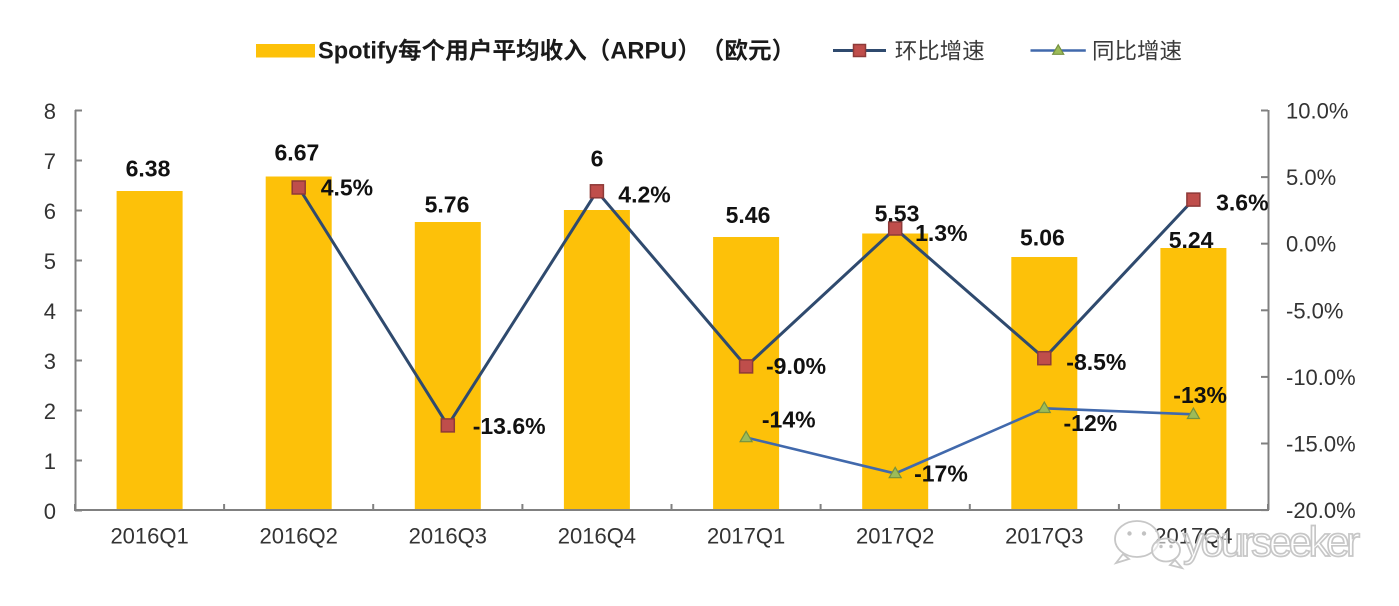  What do you see at coordinates (1091, 423) in the screenshot?
I see `svg-text: -12%` at bounding box center [1091, 423].